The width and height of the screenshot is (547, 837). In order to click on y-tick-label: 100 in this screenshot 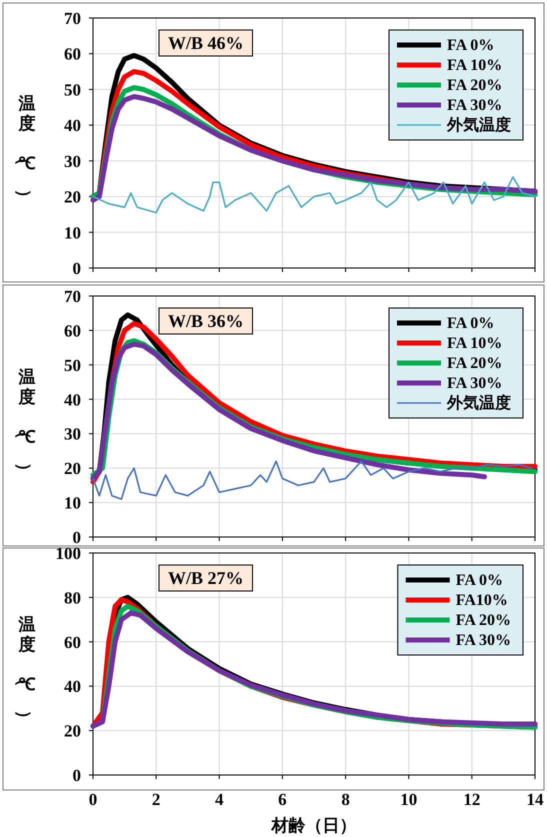, I will do `click(68, 553)`.